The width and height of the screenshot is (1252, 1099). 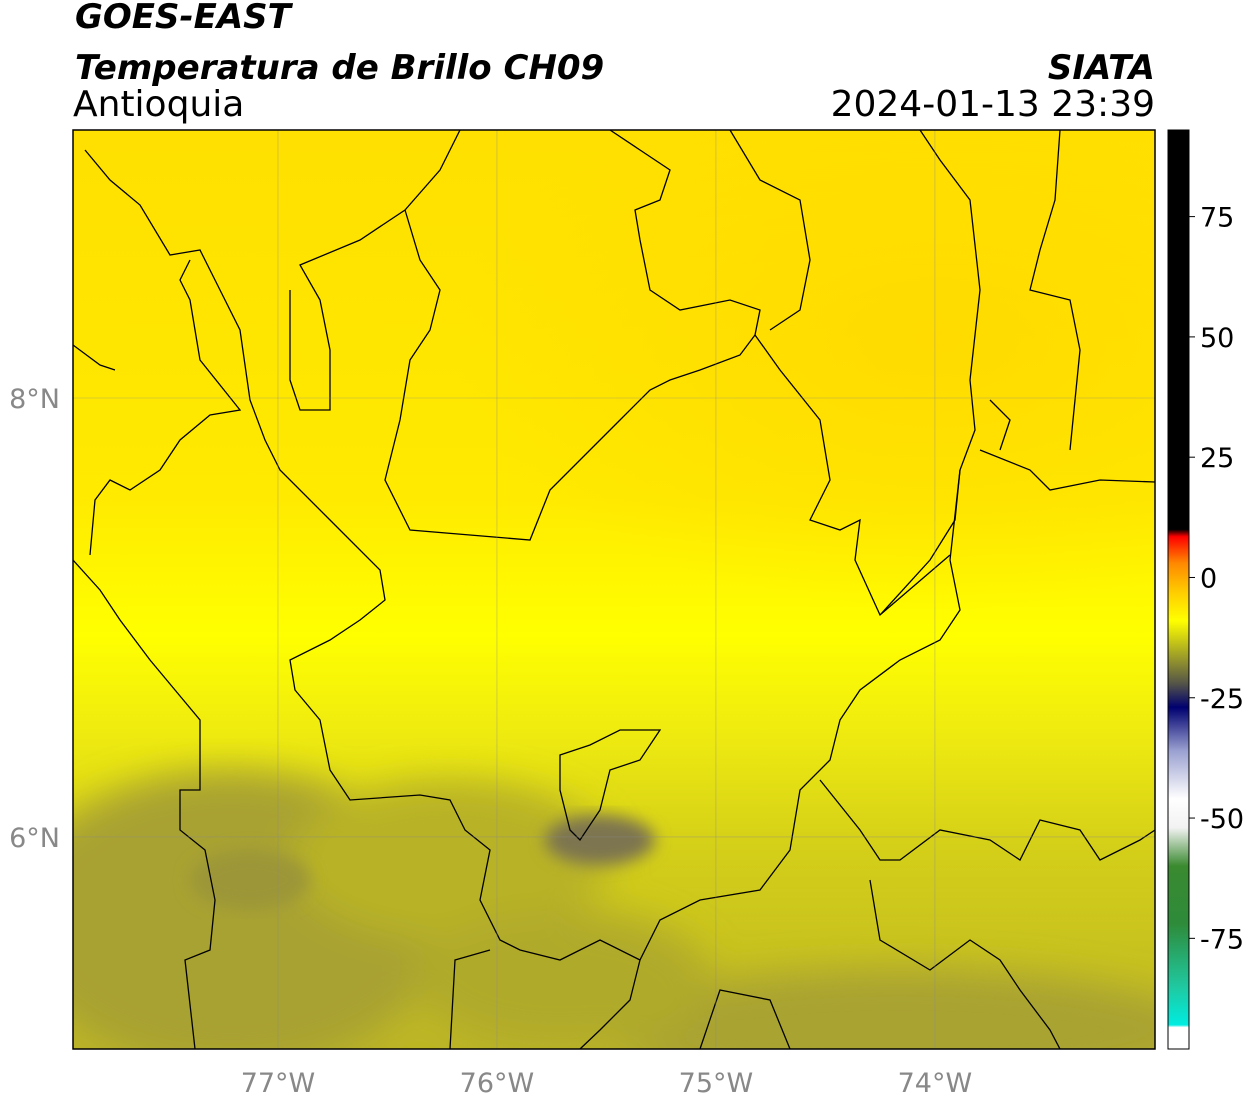 What do you see at coordinates (993, 104) in the screenshot?
I see `datetime: 2024-01-13 23:39` at bounding box center [993, 104].